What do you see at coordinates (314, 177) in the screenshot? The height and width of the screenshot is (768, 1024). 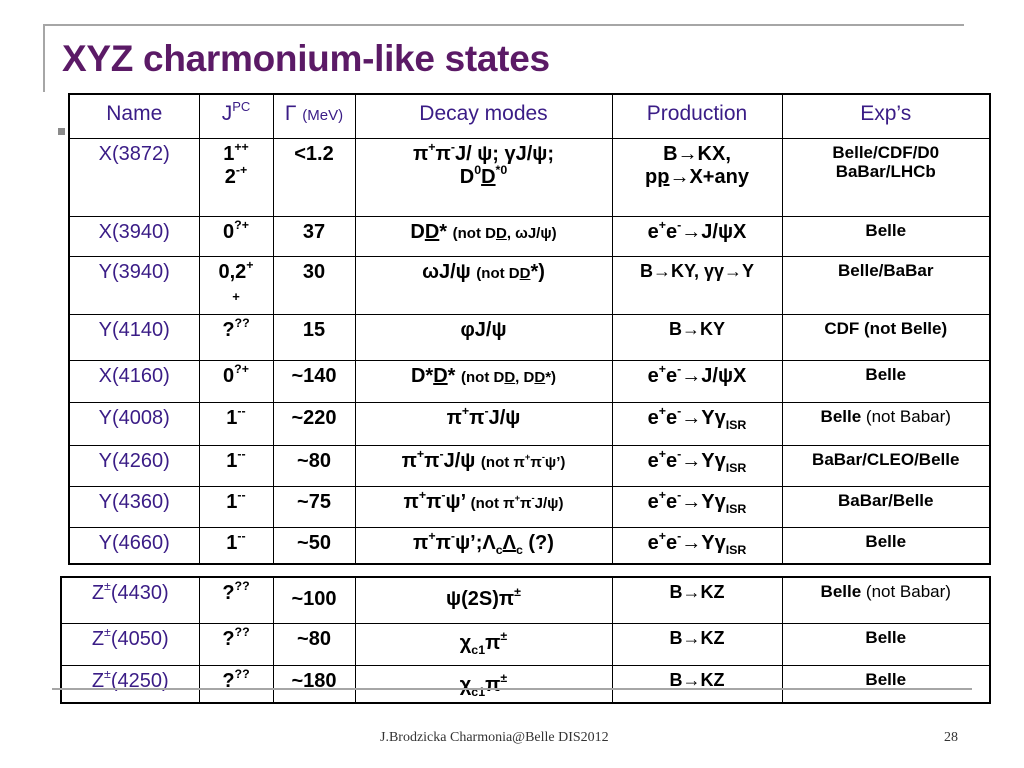 I see `state-width: <1.2` at bounding box center [314, 177].